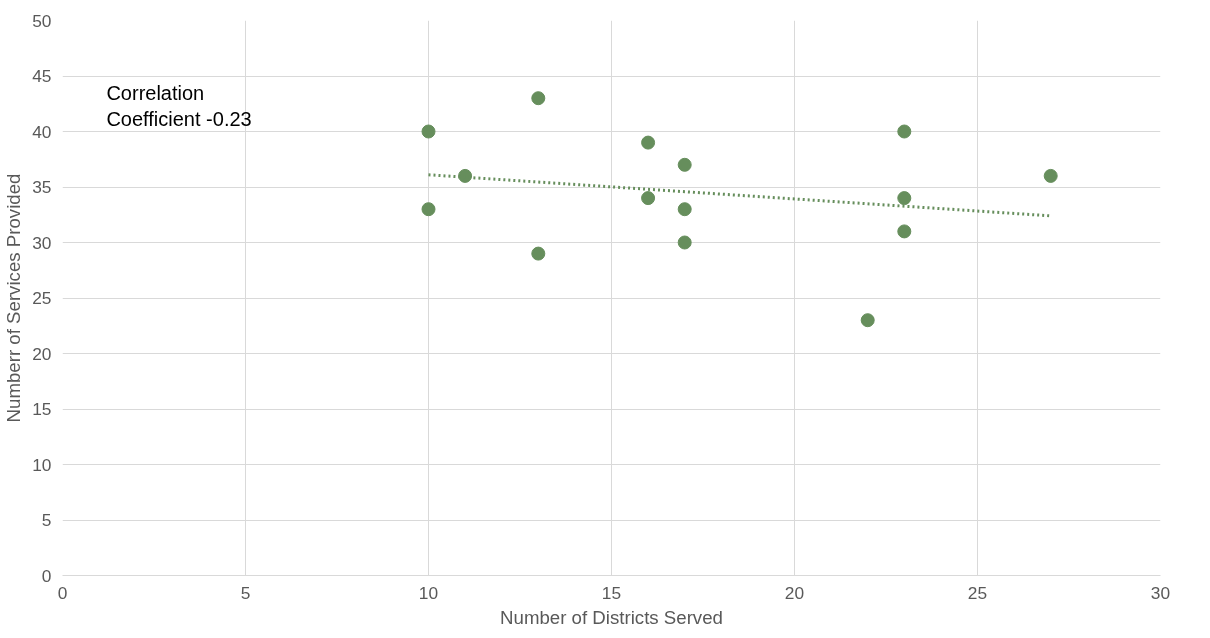 This screenshot has height=638, width=1210. What do you see at coordinates (42, 131) in the screenshot?
I see `y-tick-label: 40` at bounding box center [42, 131].